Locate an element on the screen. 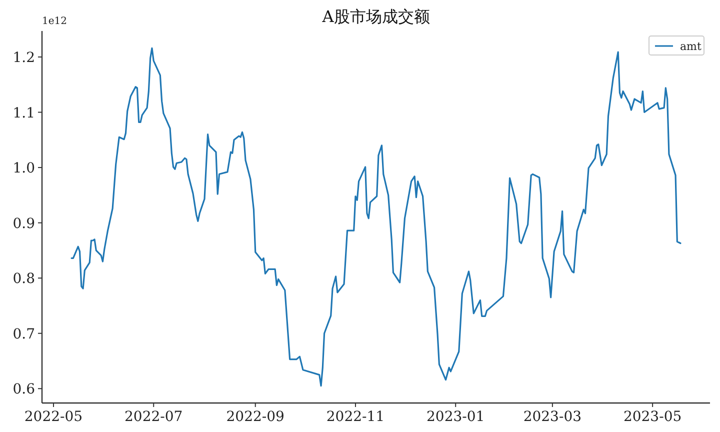 The image size is (720, 432). y-tick-label: 1.1 is located at coordinates (23, 113).